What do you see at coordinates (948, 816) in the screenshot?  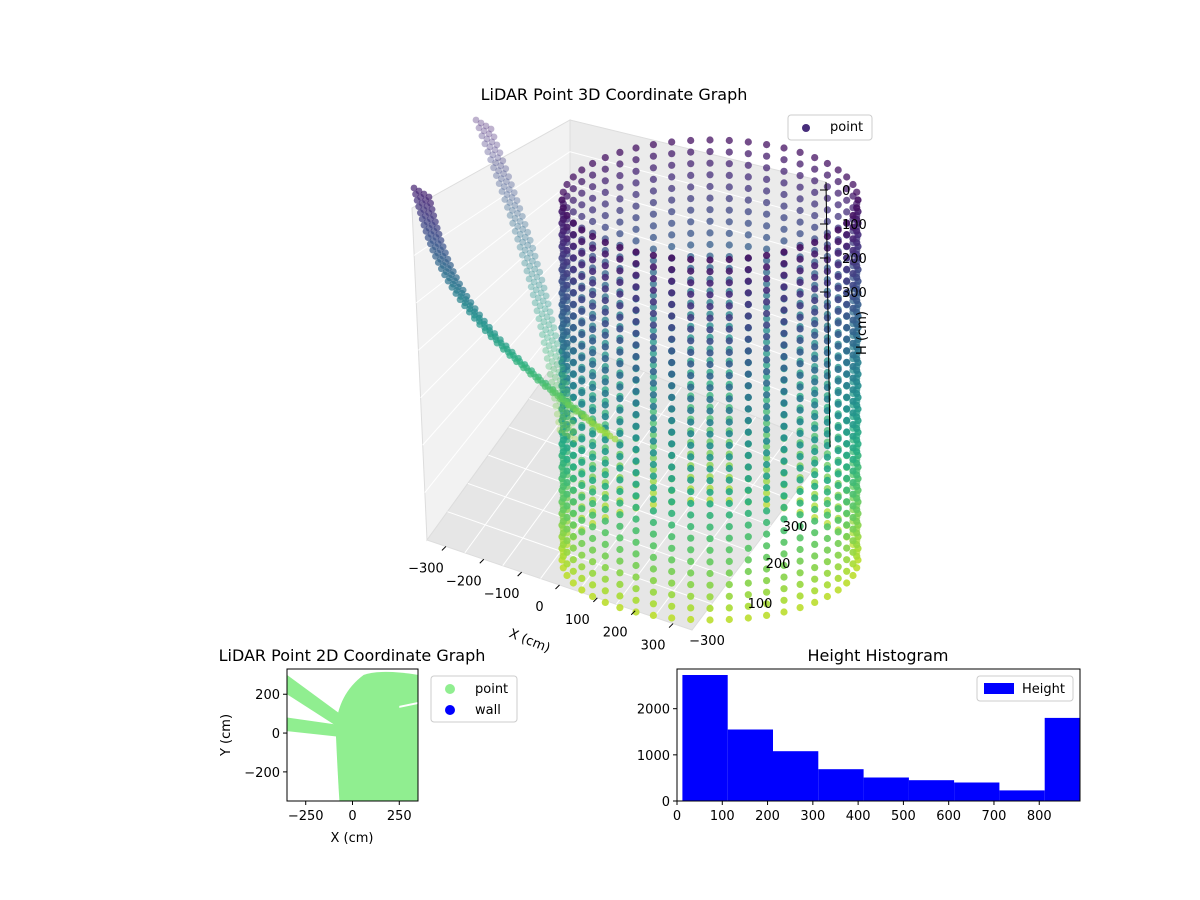 I see `x-tick-label-hist: 600` at bounding box center [948, 816].